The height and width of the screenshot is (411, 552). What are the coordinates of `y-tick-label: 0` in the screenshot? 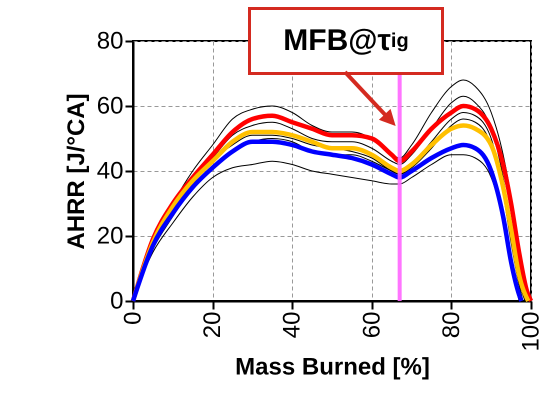 It's located at (117, 301).